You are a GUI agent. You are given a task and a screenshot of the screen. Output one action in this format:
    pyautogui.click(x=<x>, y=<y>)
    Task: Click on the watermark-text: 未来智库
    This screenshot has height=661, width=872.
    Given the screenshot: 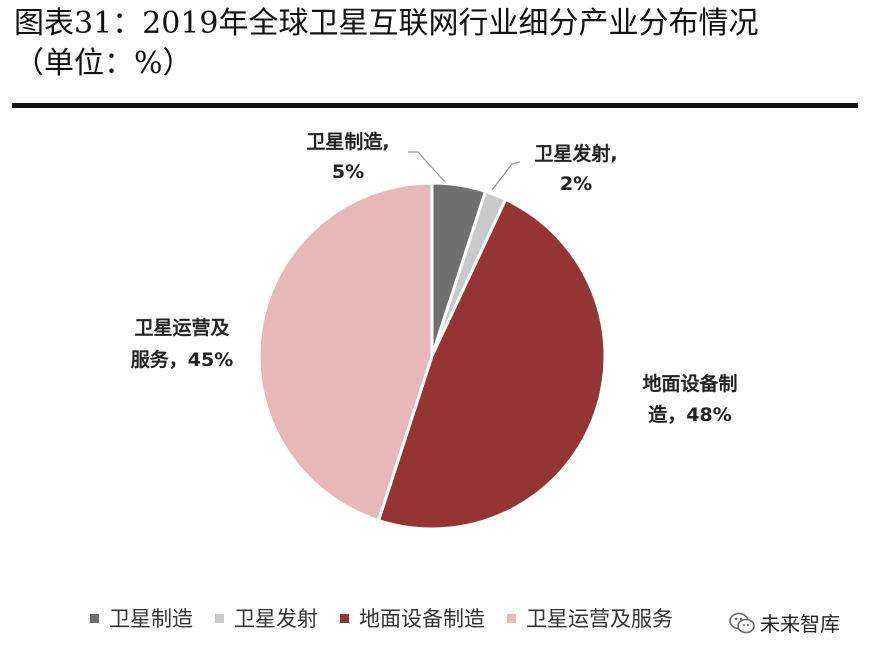 What is the action you would take?
    pyautogui.click(x=800, y=624)
    